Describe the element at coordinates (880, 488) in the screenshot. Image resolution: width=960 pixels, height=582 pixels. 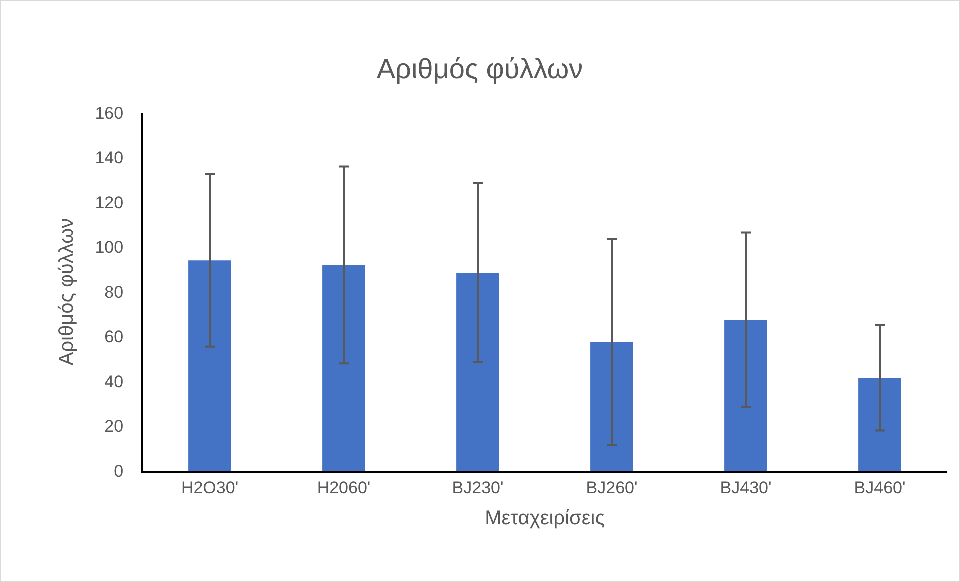
I see `x-tick-label: BJ460'` at that location.